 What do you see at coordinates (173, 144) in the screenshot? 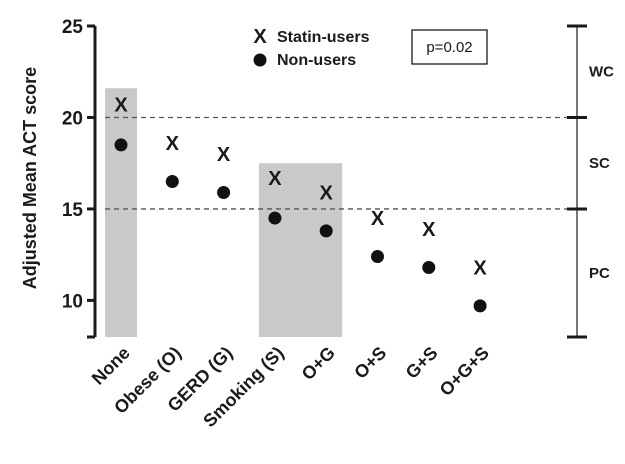
I see `statin-user-point-1: X` at bounding box center [173, 144].